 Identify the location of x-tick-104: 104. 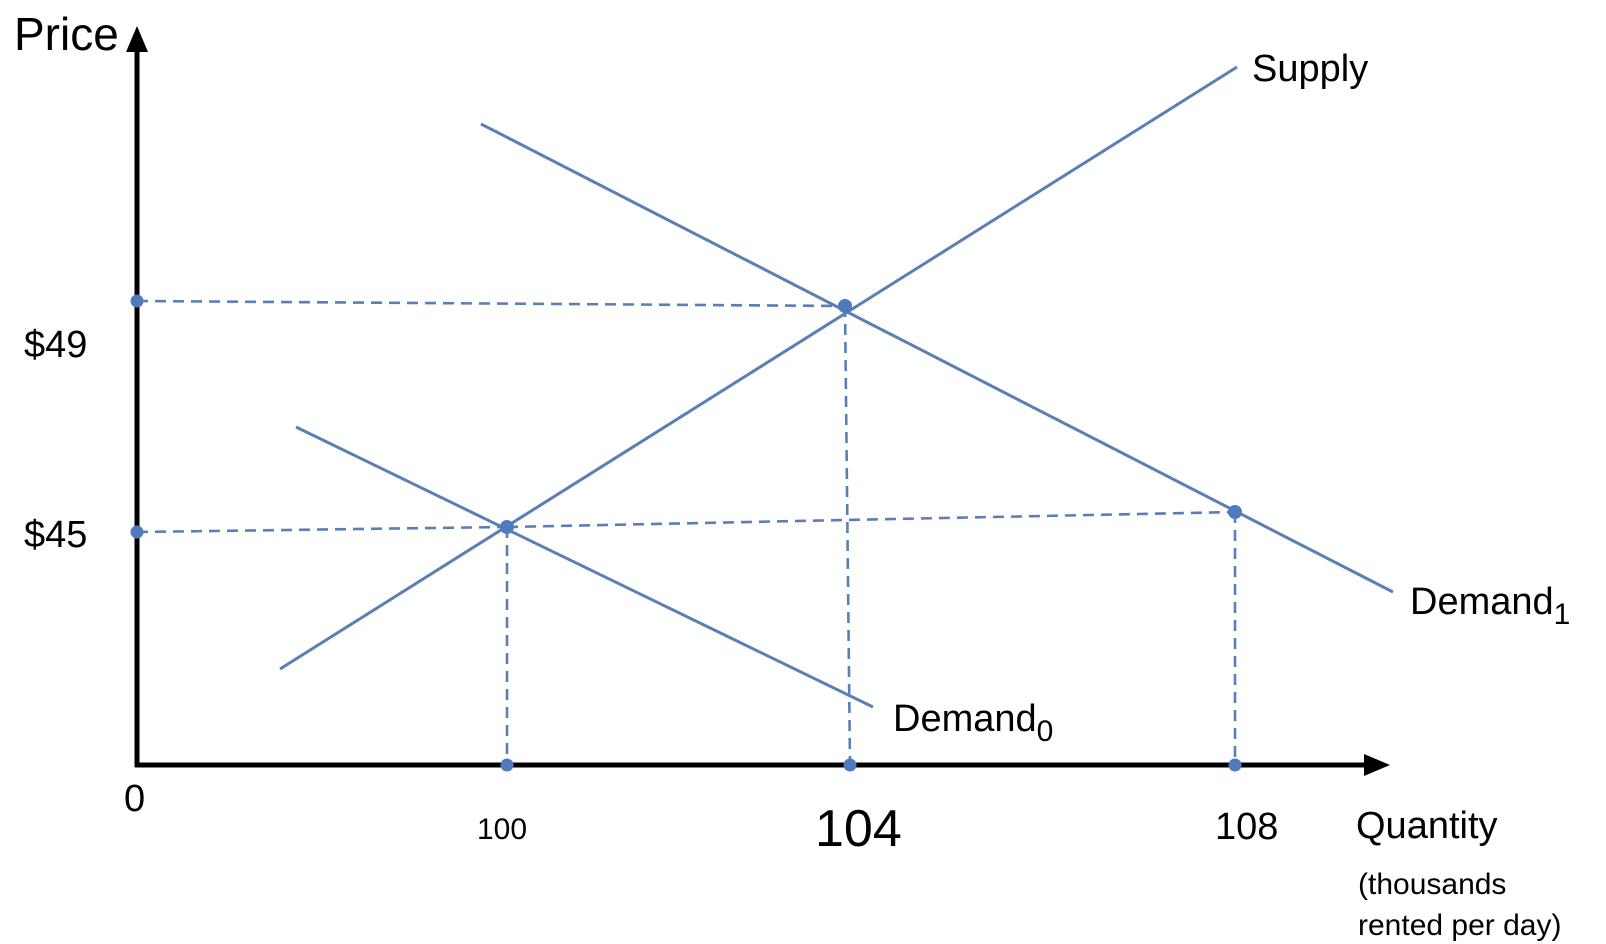
(858, 829).